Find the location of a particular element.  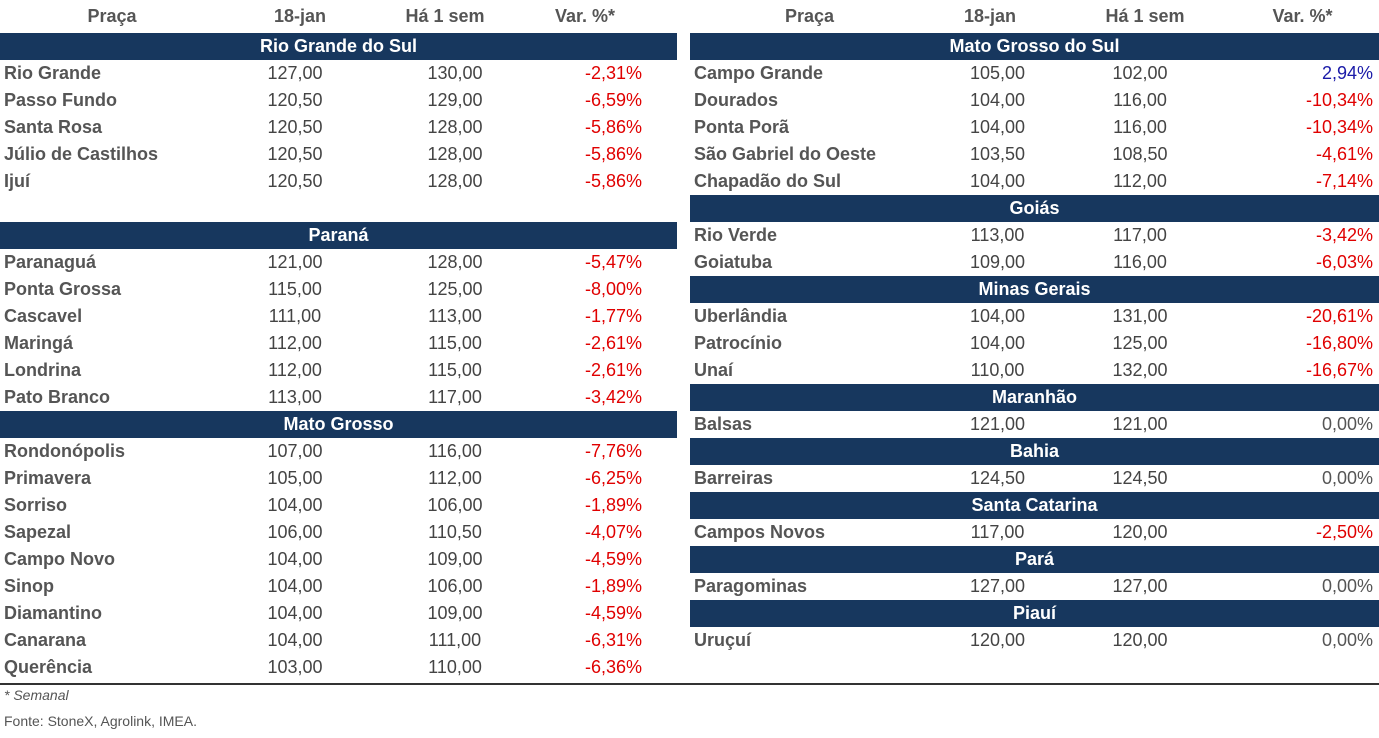

table-row: Campo Novo 104,00 109,00 -4,59% is located at coordinates (338, 559).